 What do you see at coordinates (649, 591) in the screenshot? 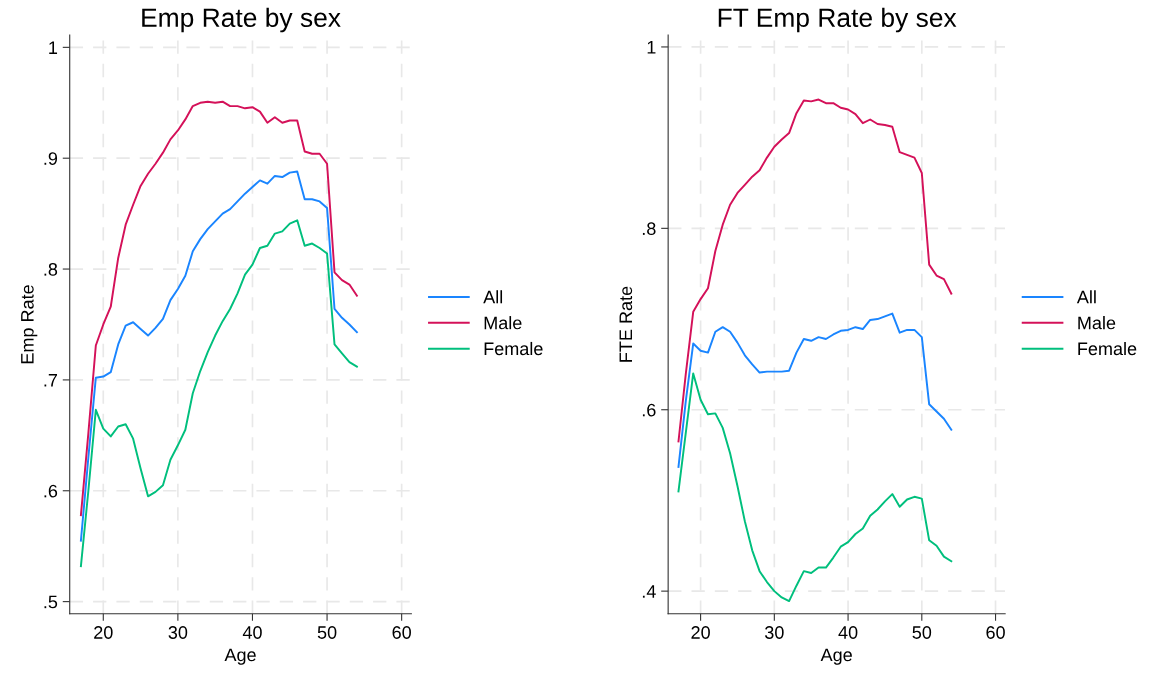
I see `y-tick-label: .4` at bounding box center [649, 591].